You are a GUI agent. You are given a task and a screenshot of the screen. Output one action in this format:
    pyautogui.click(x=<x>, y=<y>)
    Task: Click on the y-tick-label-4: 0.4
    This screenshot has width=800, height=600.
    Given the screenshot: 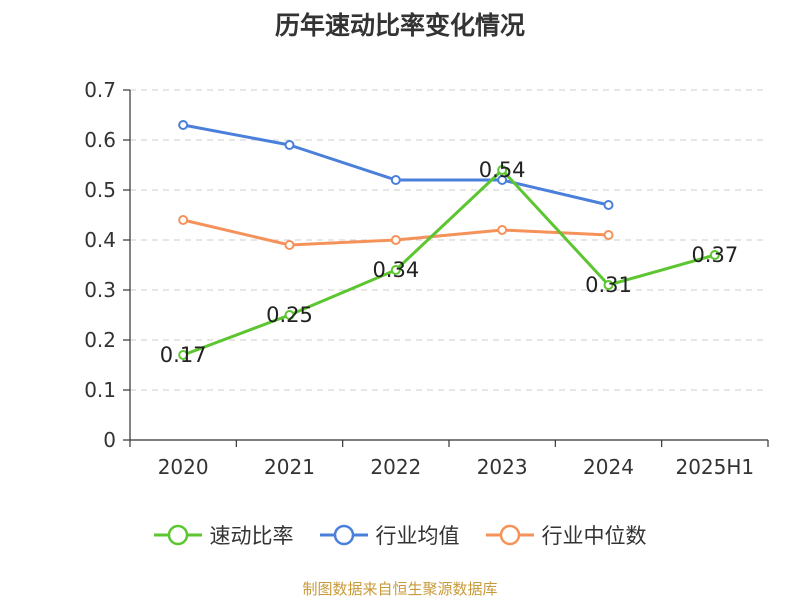 What is the action you would take?
    pyautogui.click(x=100, y=240)
    